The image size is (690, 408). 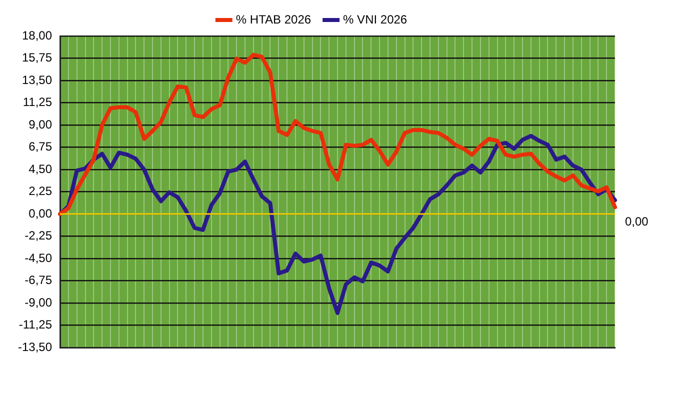 I want to click on y-tick-label: 15,75, so click(x=37, y=57).